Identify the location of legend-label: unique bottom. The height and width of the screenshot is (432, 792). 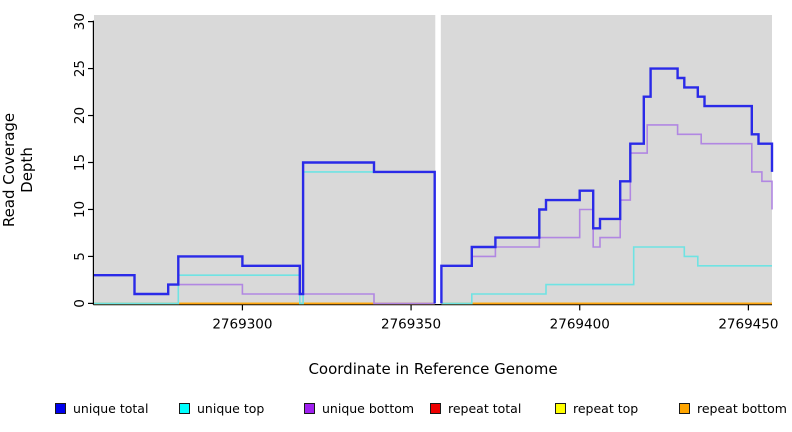
(368, 408).